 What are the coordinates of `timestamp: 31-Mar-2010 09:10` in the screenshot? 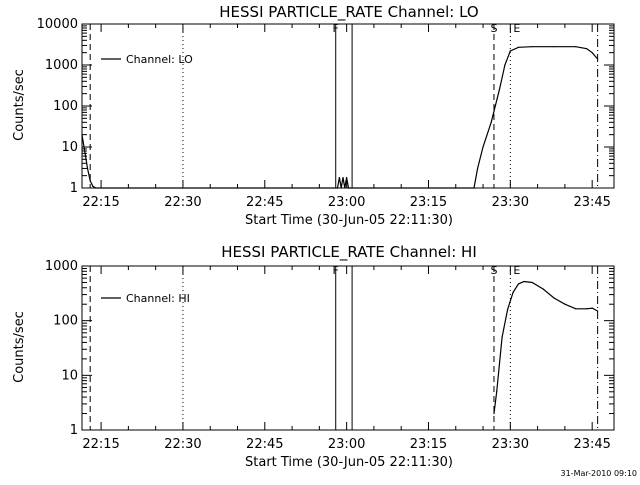 It's located at (599, 473).